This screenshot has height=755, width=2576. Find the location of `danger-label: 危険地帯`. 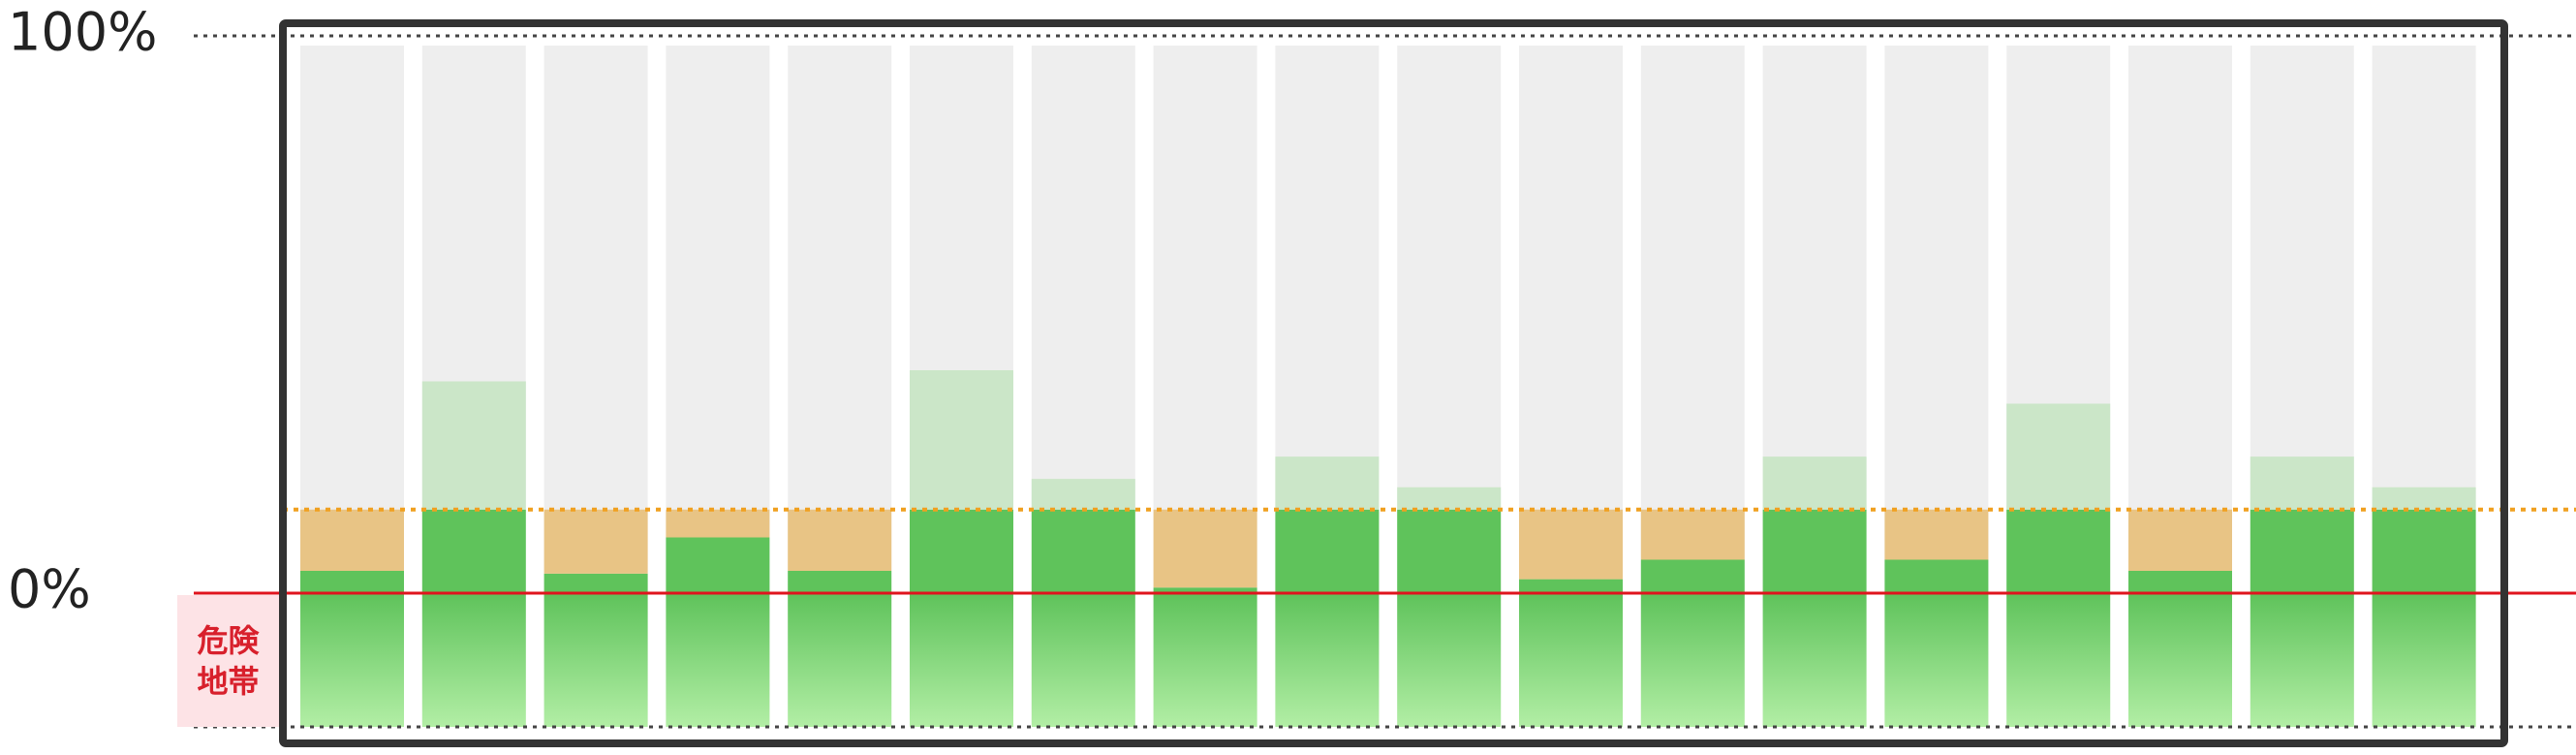

danger-label: 危険地帯 is located at coordinates (228, 661).